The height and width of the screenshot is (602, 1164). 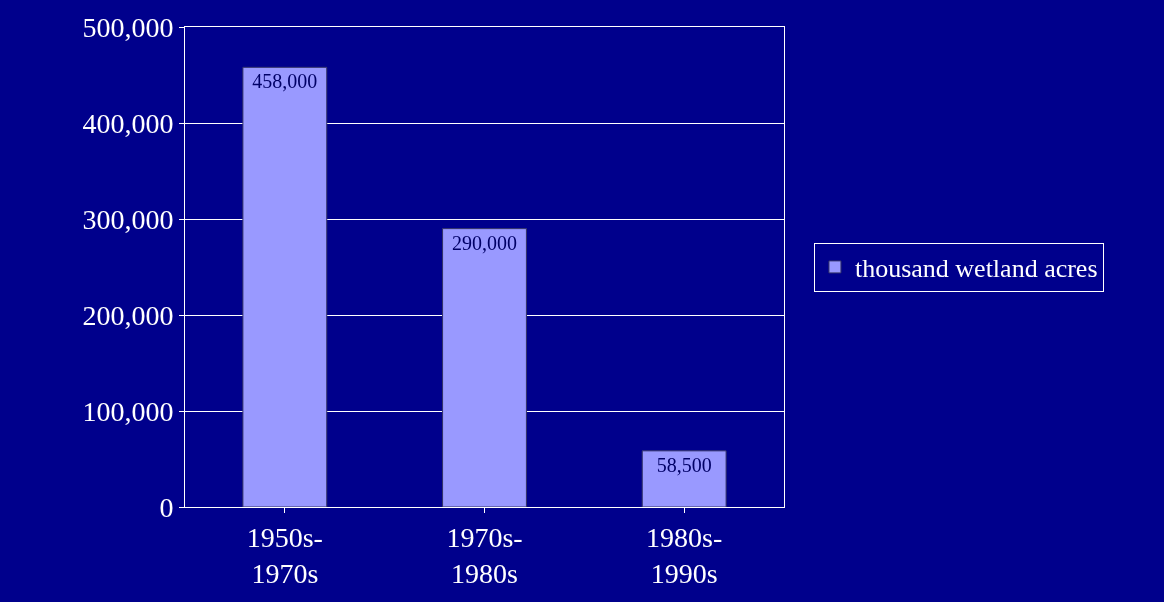 What do you see at coordinates (285, 81) in the screenshot?
I see `data-label: 458,000` at bounding box center [285, 81].